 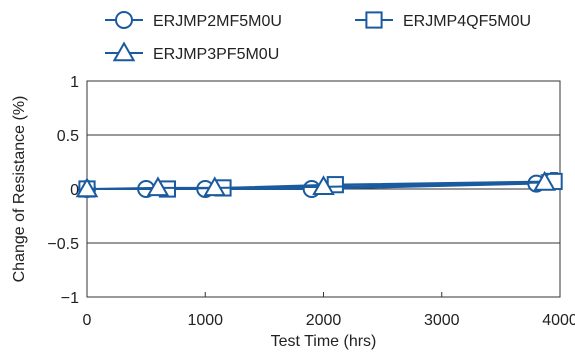 I want to click on x-tick-label: 4000, so click(x=558, y=320).